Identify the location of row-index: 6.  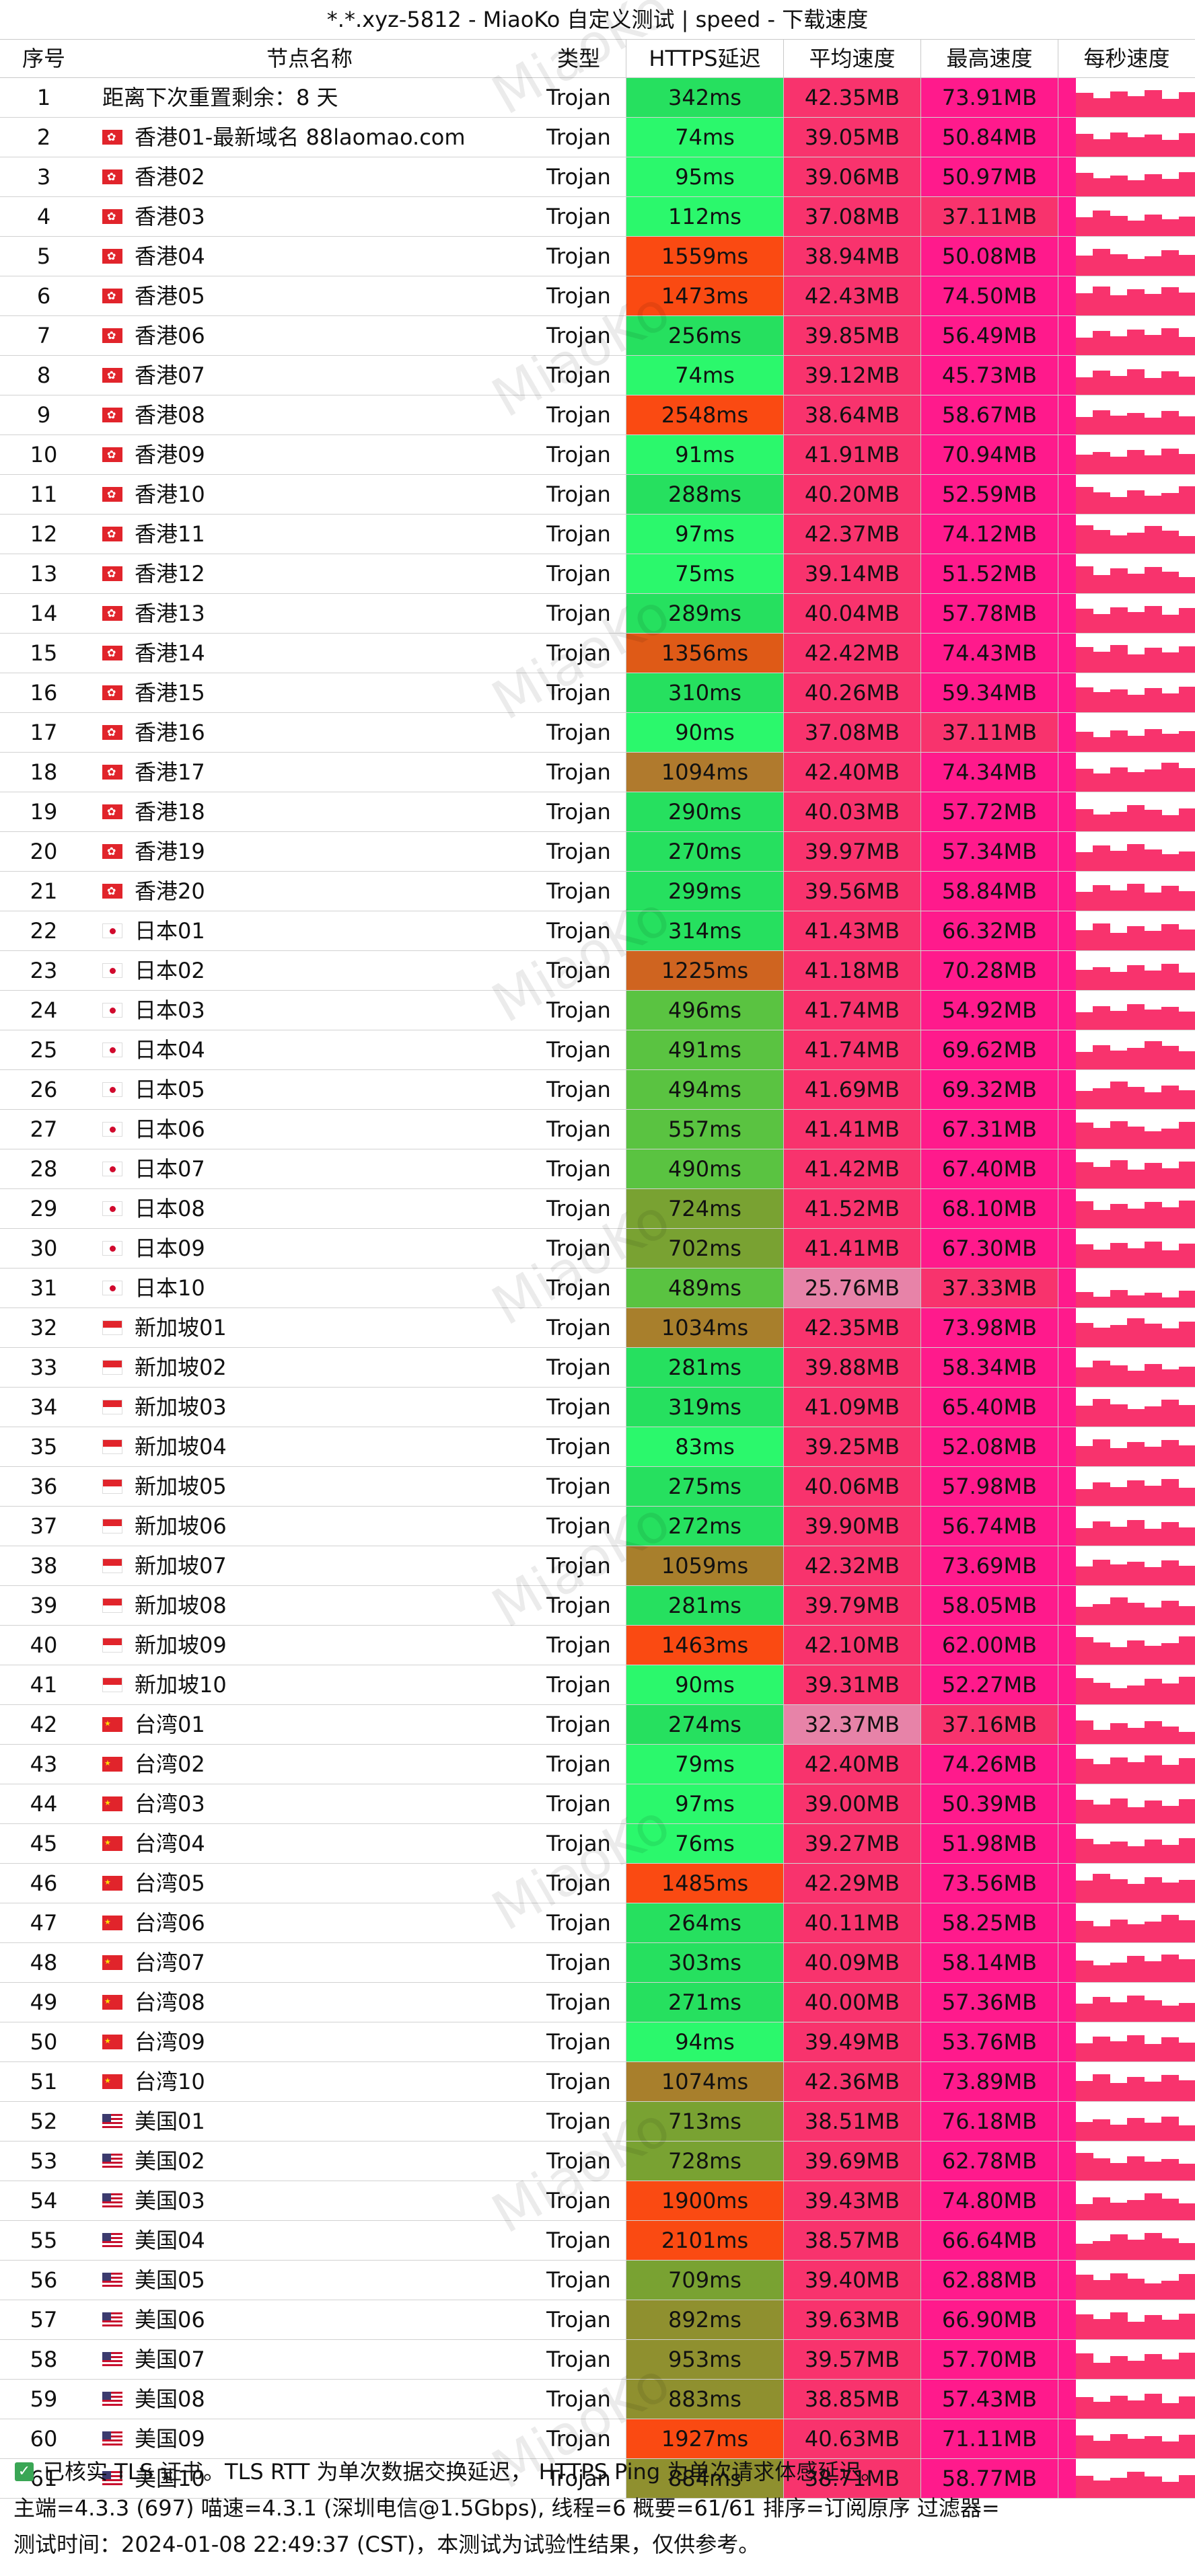
(43, 296).